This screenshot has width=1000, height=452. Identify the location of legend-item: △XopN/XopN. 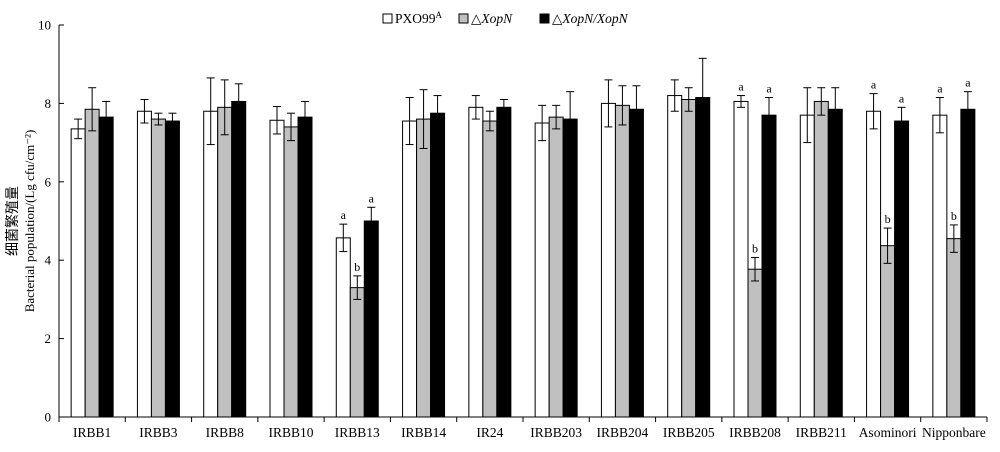
(584, 18).